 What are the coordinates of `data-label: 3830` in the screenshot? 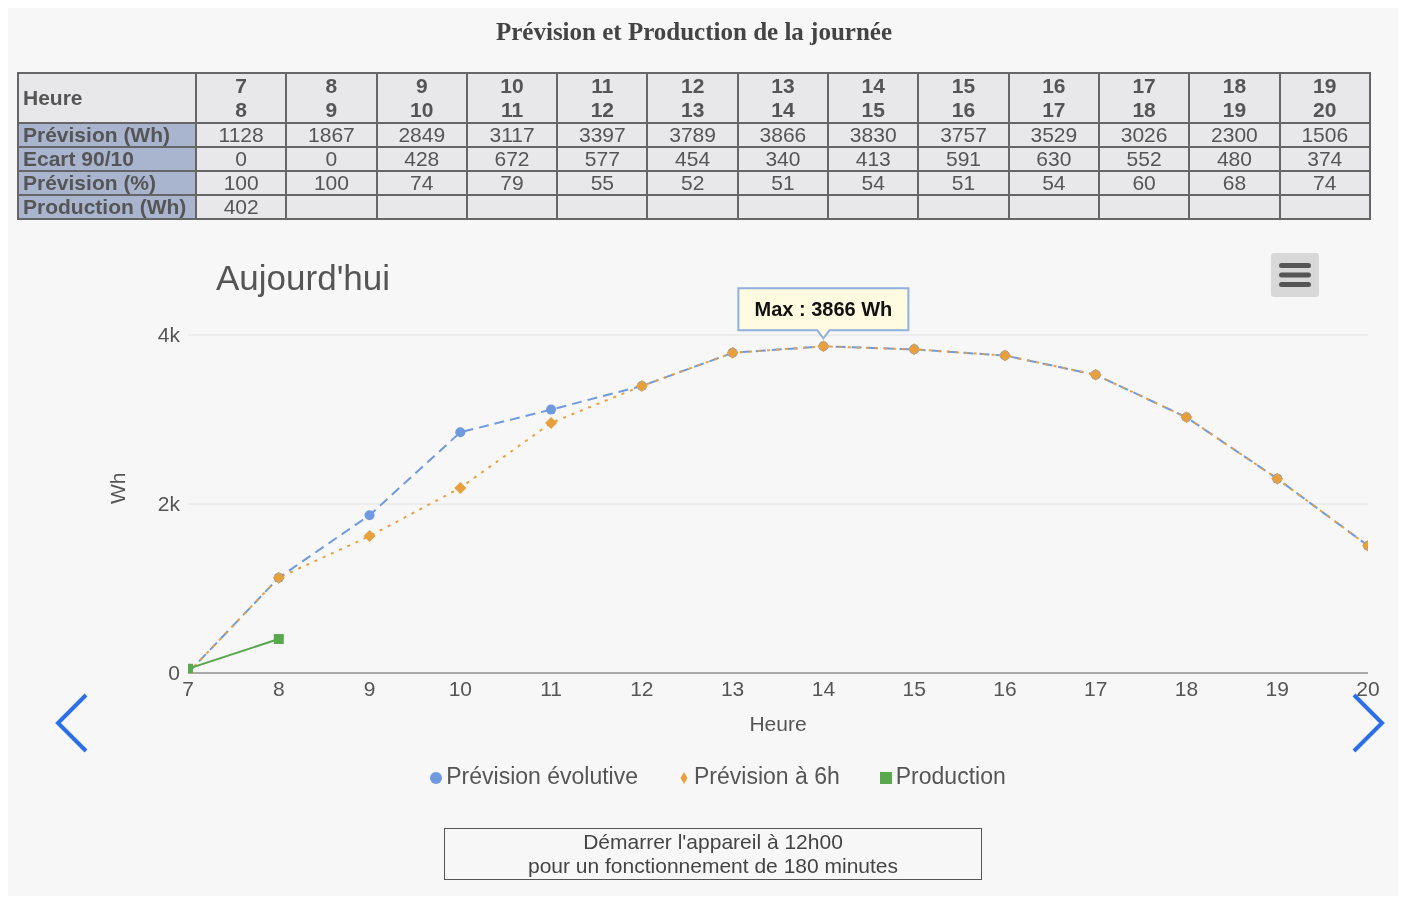 It's located at (873, 135).